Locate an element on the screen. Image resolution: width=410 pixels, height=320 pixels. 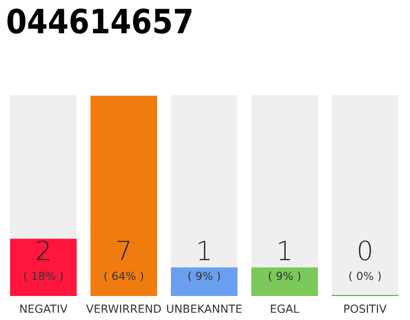
x-tick-label: POSITIV is located at coordinates (365, 308).